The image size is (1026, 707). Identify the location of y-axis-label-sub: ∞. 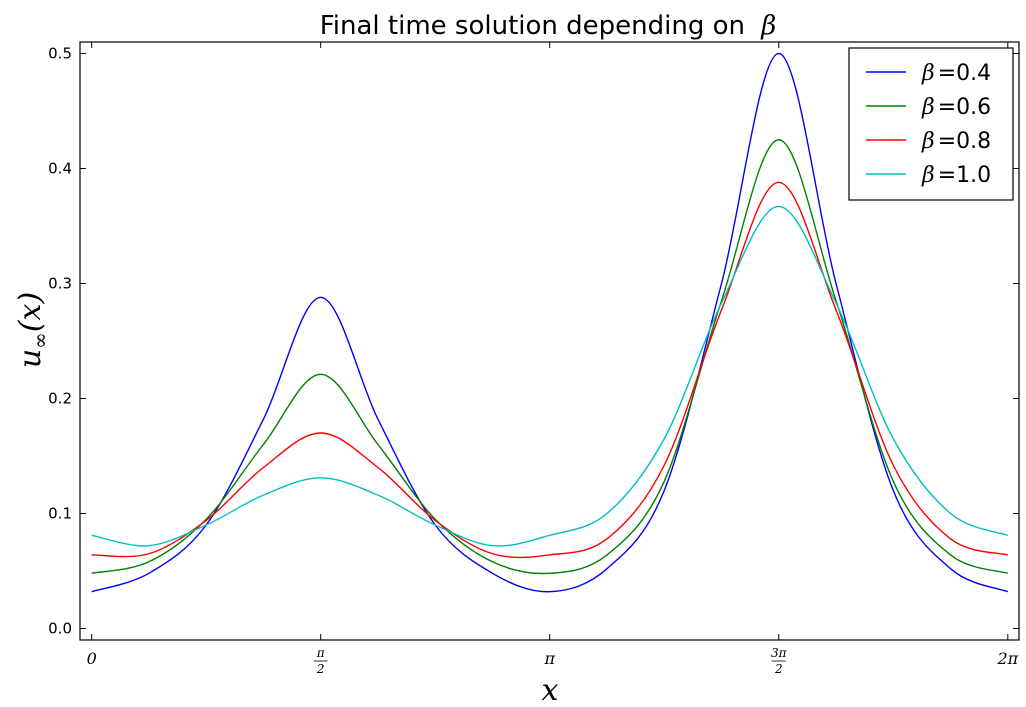
(40, 340).